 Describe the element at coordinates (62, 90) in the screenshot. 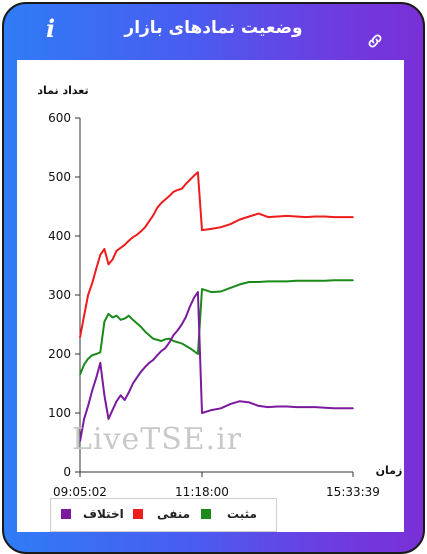

I see `y-axis-title: تعداد نماد` at that location.